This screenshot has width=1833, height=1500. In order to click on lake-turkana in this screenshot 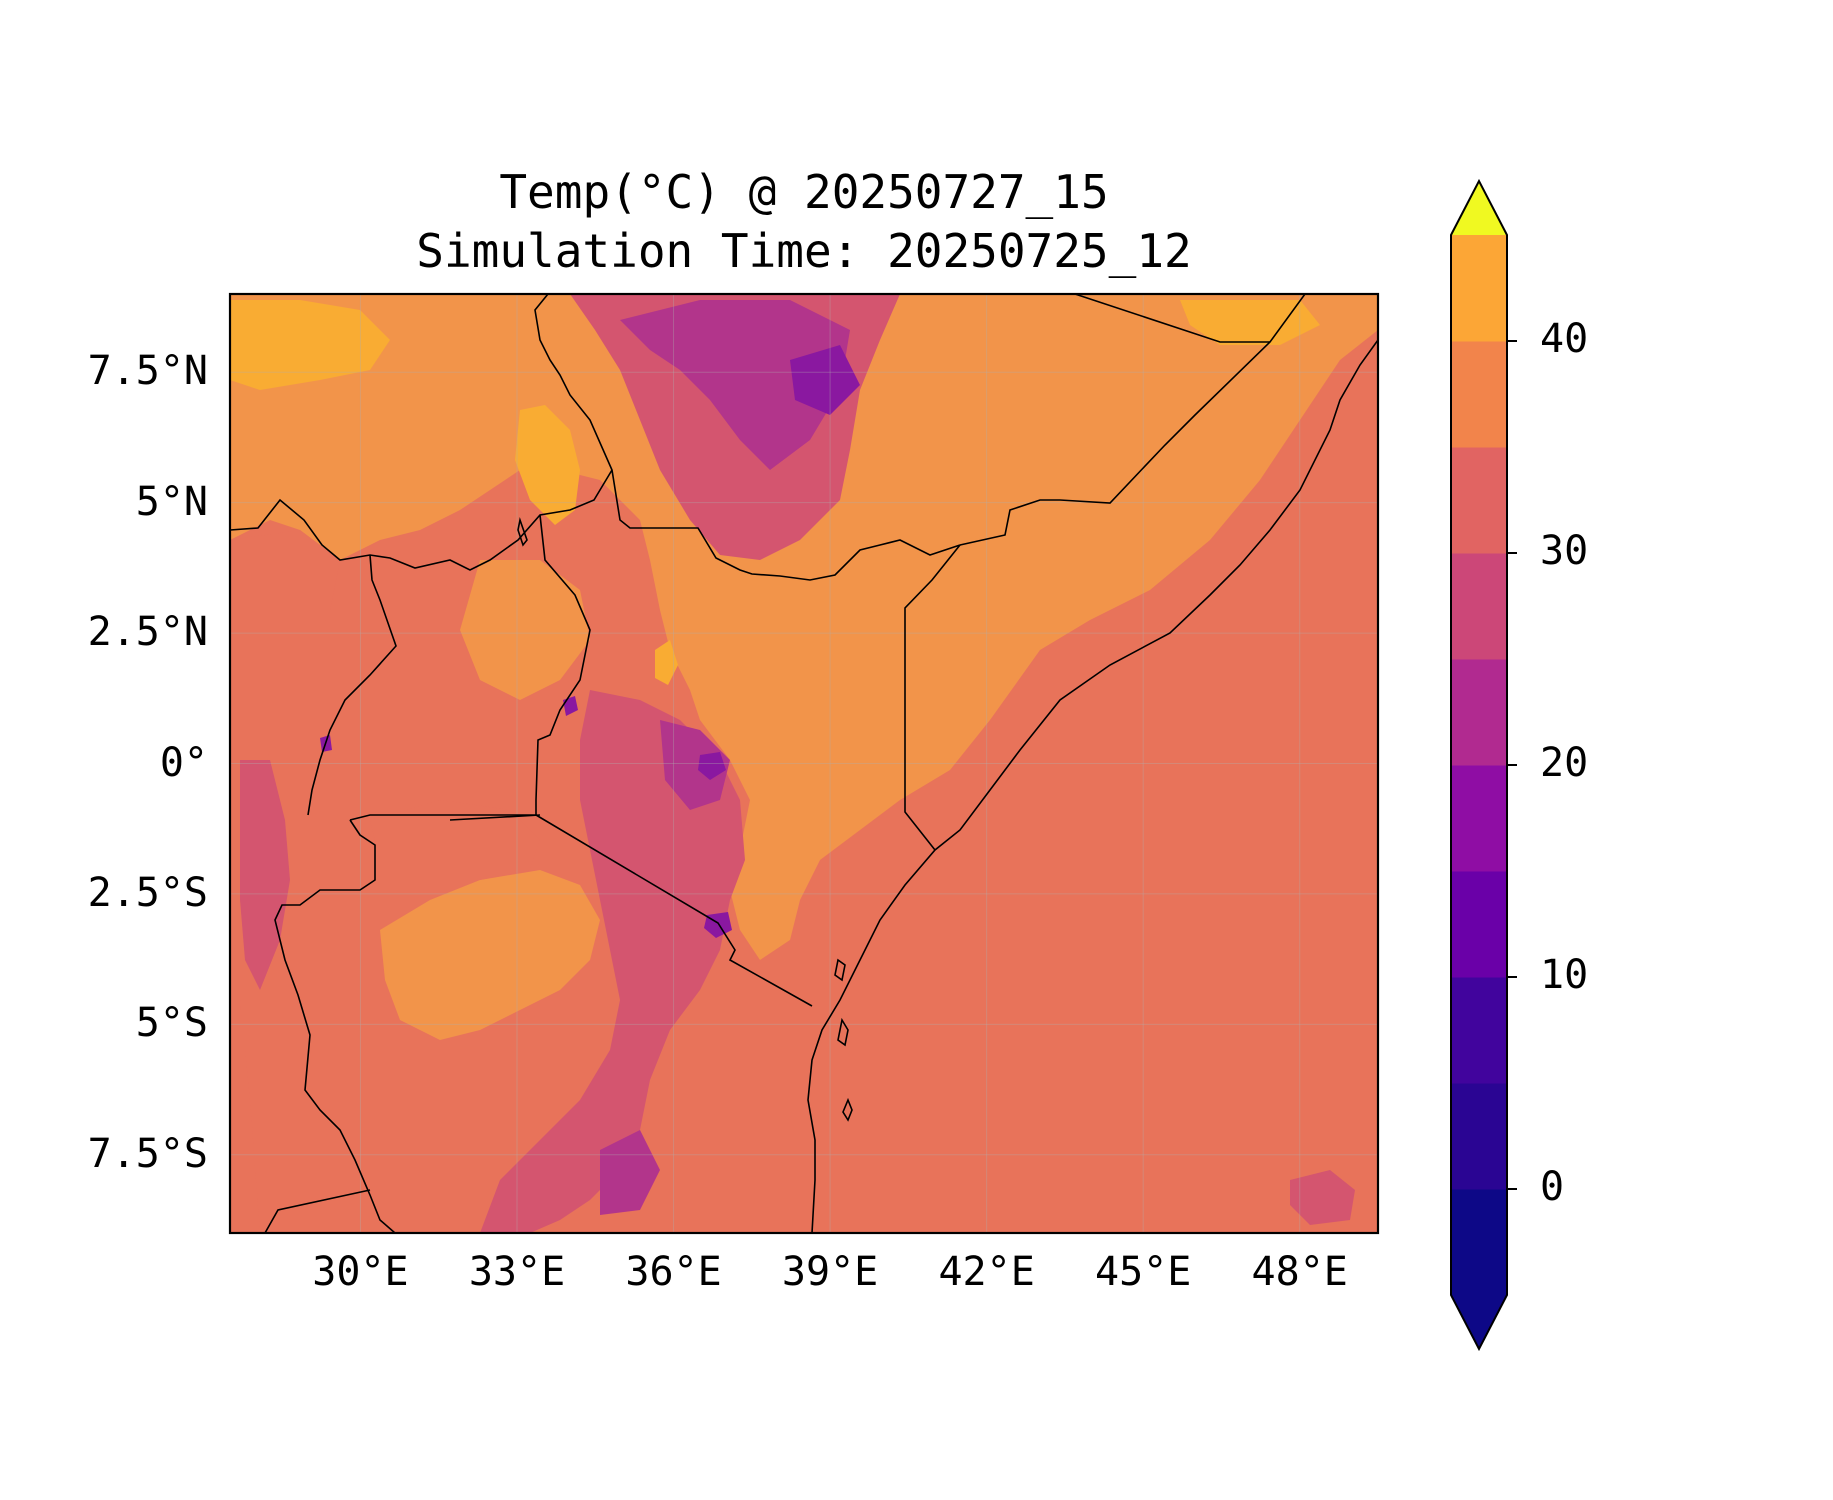, I will do `click(522, 531)`.